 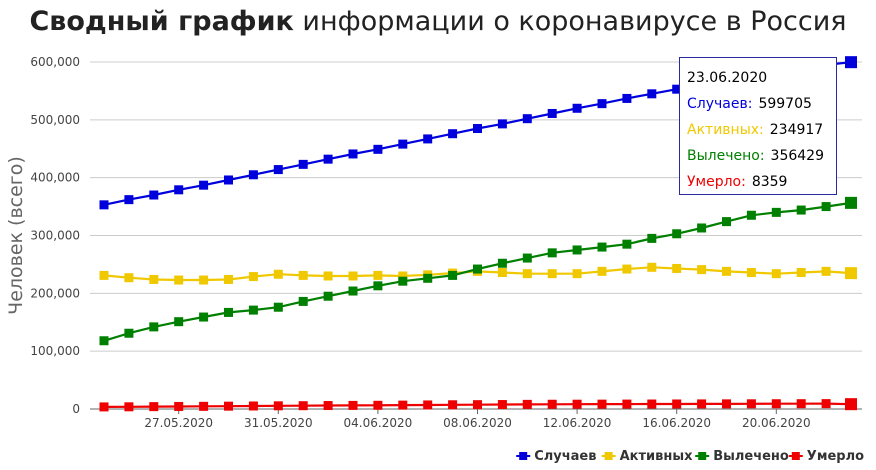 I want to click on y-tick-label: 200,000, so click(x=55, y=293).